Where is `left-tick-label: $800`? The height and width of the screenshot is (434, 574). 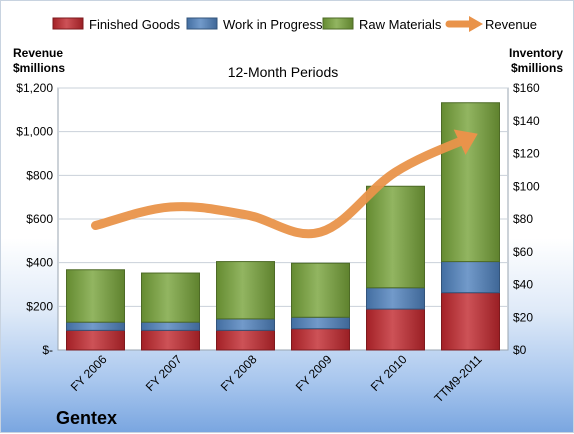
left-tick-label: $800 is located at coordinates (39, 175).